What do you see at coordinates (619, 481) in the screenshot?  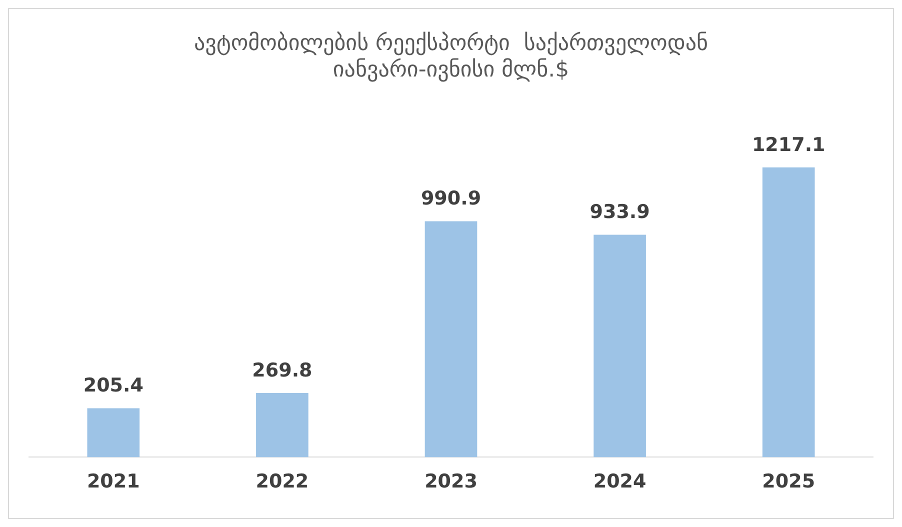 I see `x-tick-label: 2024` at bounding box center [619, 481].